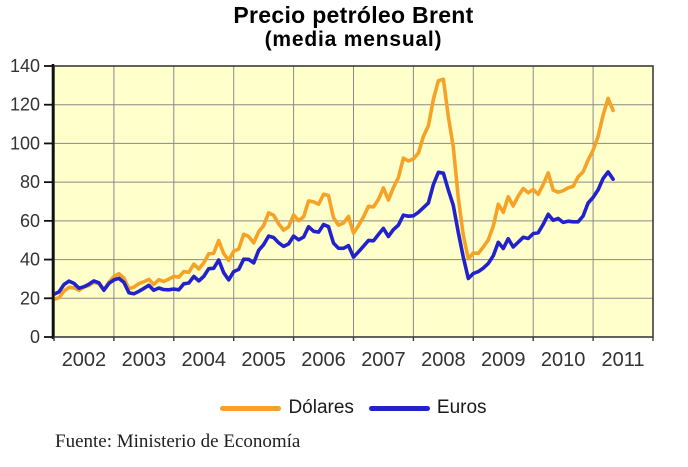  Describe the element at coordinates (25, 143) in the screenshot. I see `y-axis-tick-label: 100` at that location.